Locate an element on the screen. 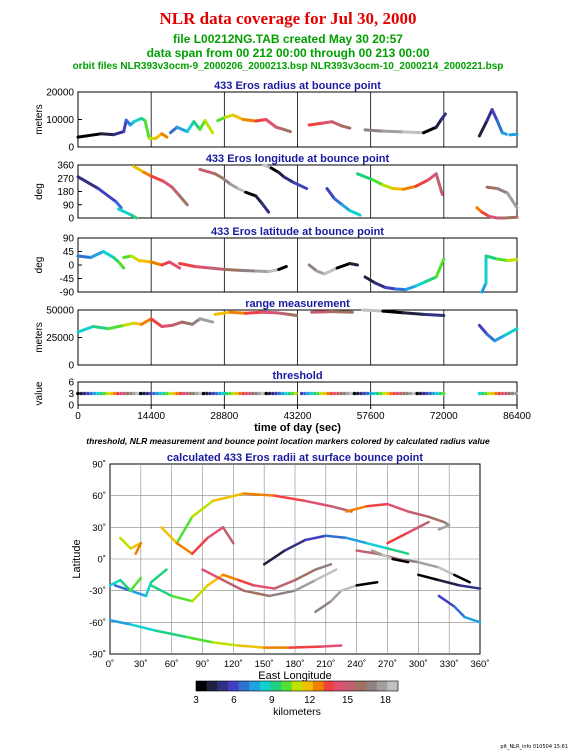 The height and width of the screenshot is (756, 576). colorbar-tick-label: 3 is located at coordinates (196, 700).